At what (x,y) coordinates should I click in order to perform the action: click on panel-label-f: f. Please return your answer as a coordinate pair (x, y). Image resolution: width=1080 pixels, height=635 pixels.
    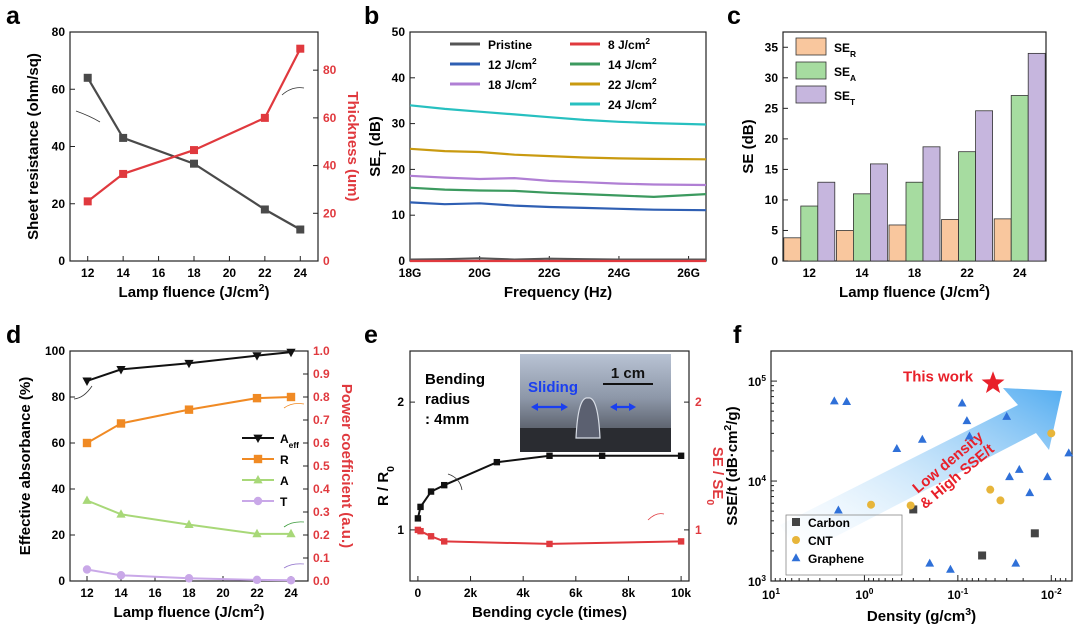
    Looking at the image, I should click on (737, 335).